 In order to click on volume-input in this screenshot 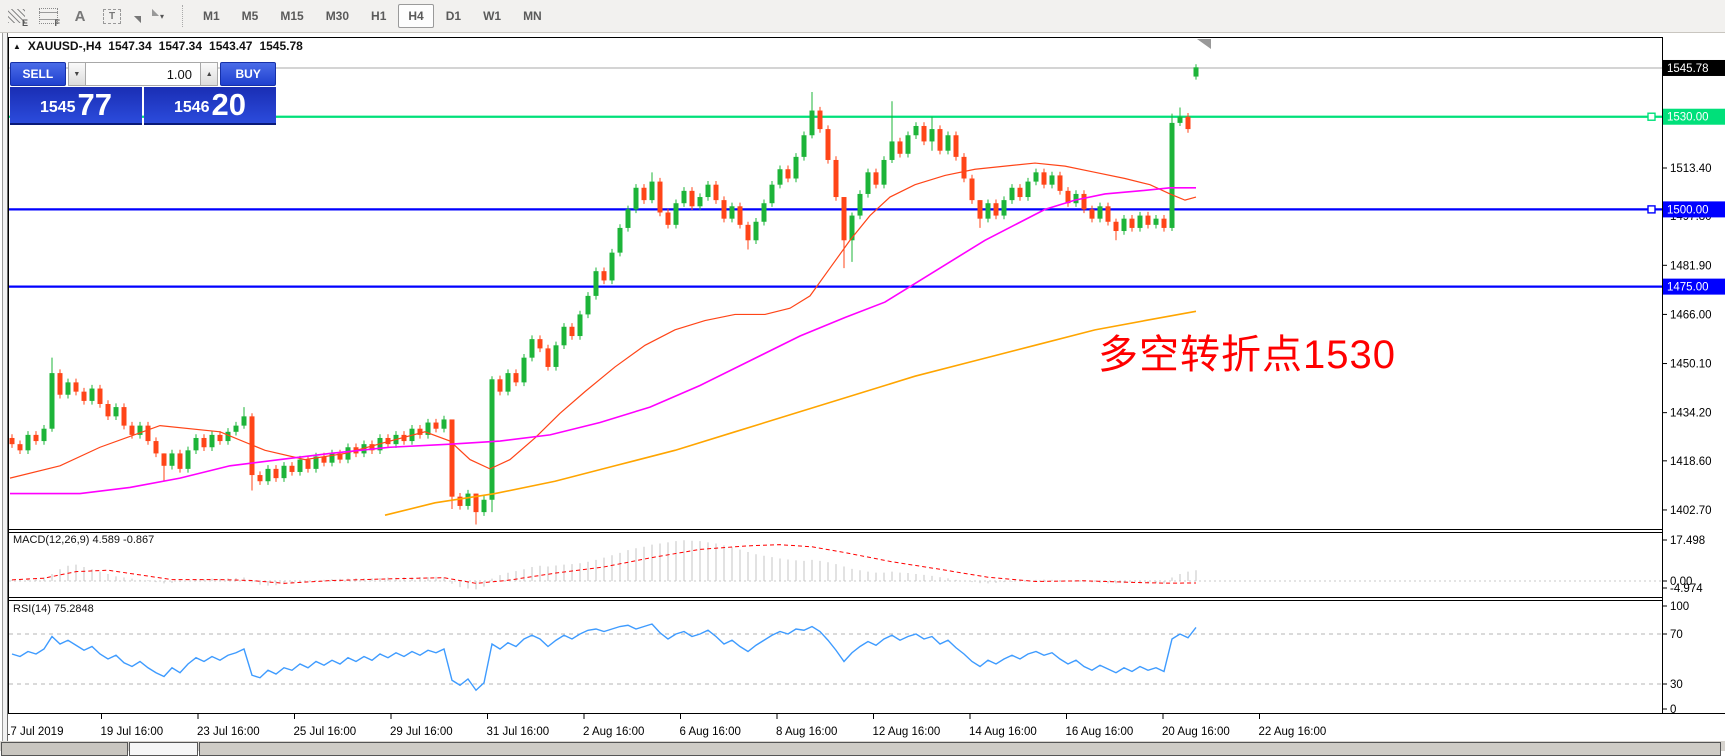, I will do `click(143, 74)`.